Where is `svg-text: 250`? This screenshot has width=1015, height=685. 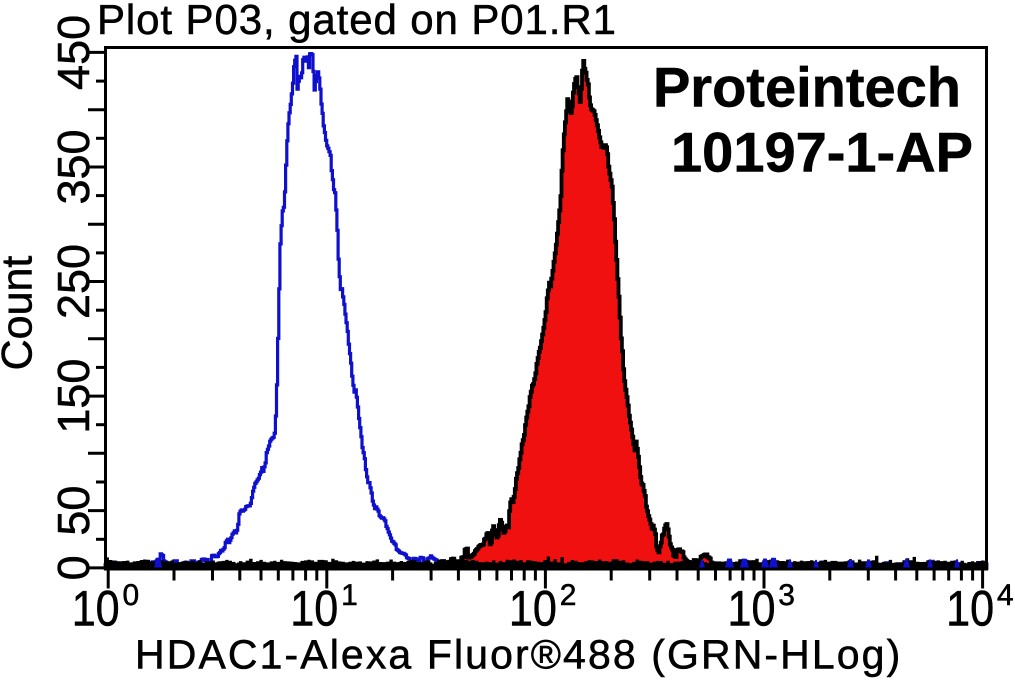
svg-text: 250 is located at coordinates (73, 281).